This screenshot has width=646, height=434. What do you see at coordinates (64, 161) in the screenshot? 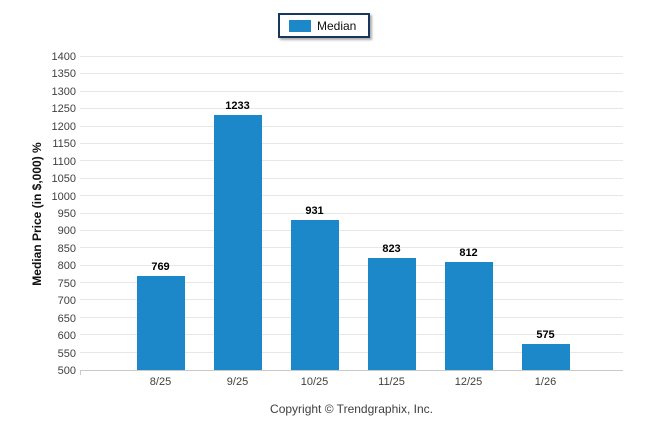
I see `y-tick-label: 1100` at bounding box center [64, 161].